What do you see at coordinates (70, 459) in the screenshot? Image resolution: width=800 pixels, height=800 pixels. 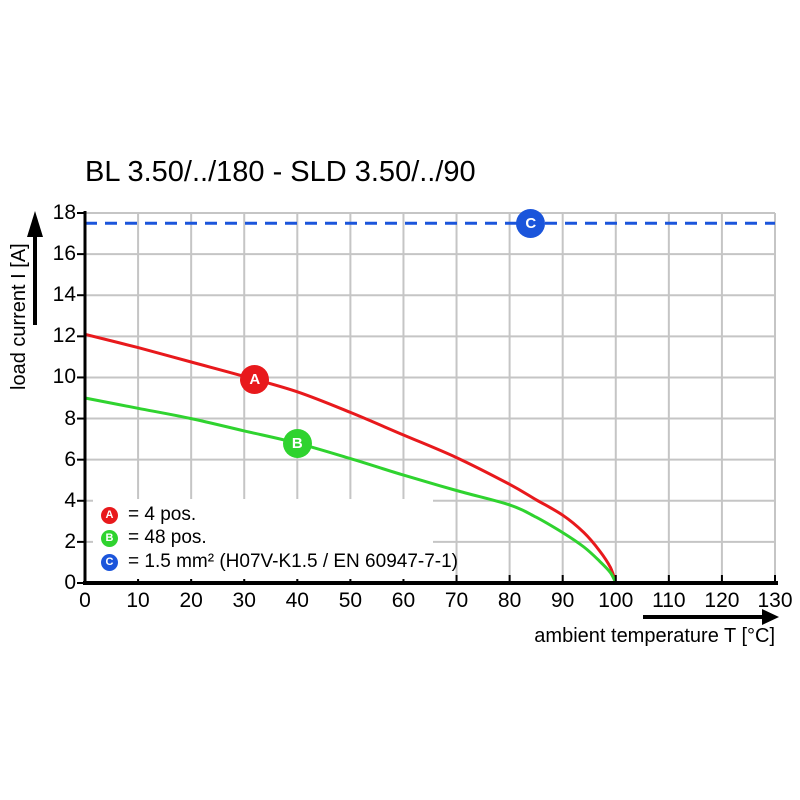 I see `y-tick-label: 6` at bounding box center [70, 459].